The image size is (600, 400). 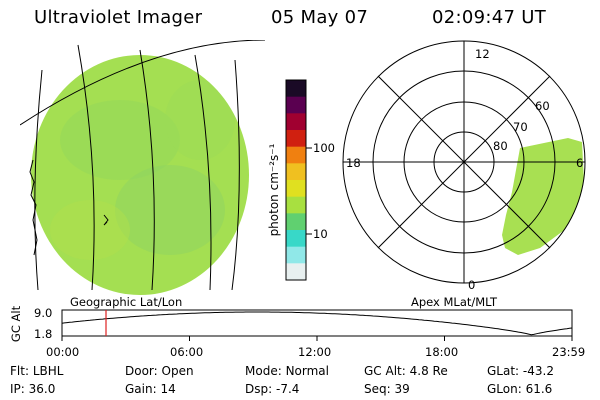 I want to click on altitude-plot, so click(x=317, y=325).